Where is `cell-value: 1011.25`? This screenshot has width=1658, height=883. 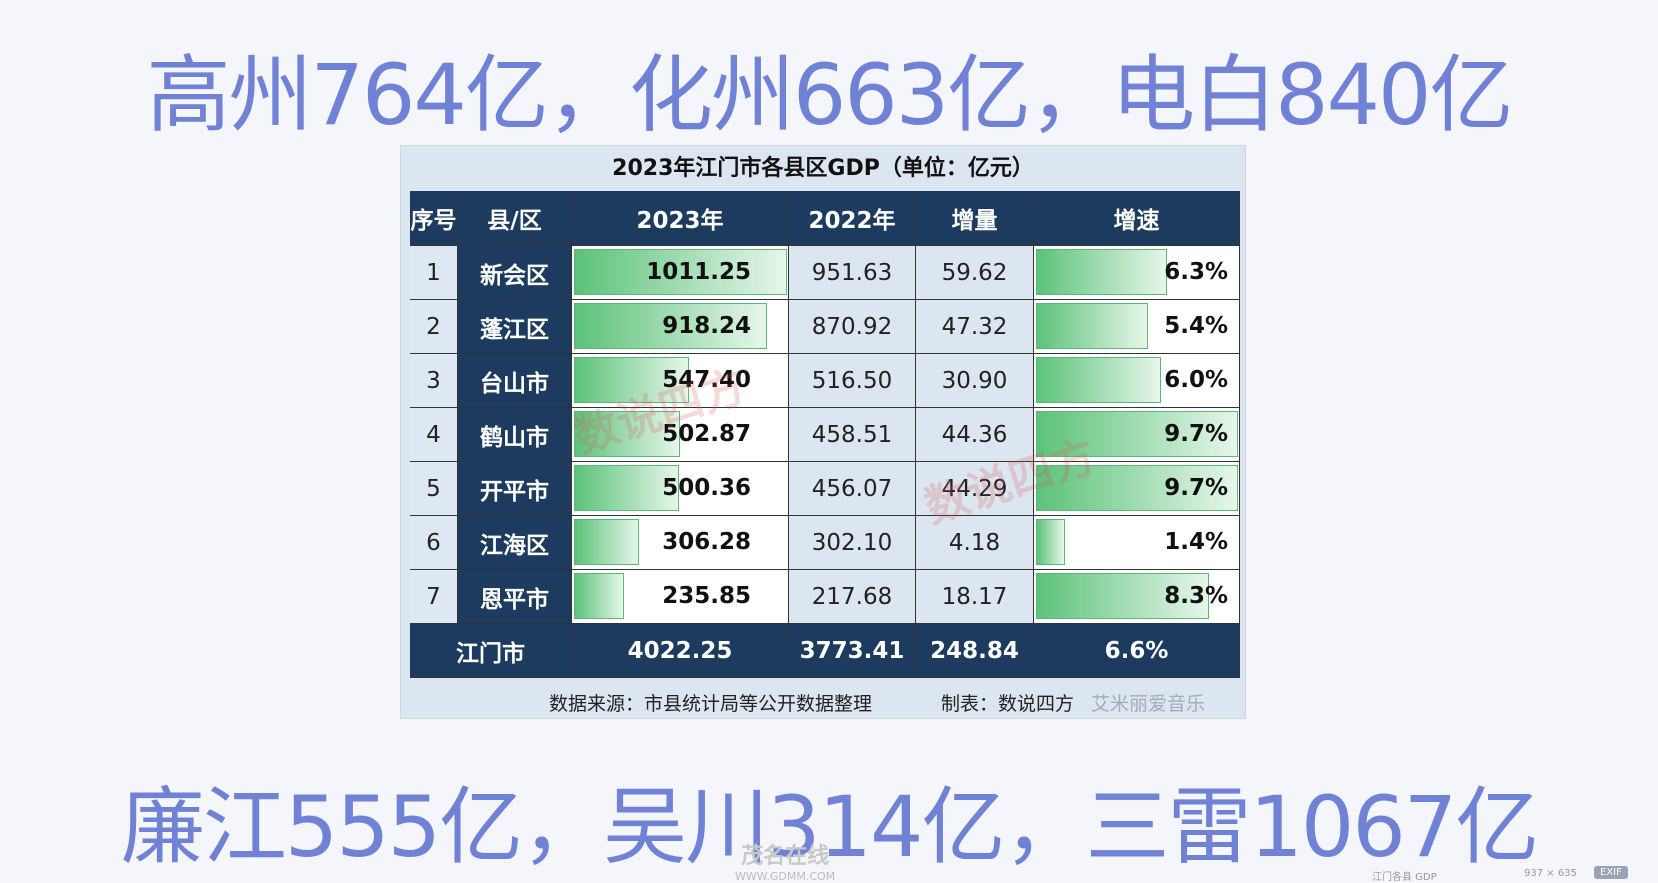 cell-value: 1011.25 is located at coordinates (698, 272).